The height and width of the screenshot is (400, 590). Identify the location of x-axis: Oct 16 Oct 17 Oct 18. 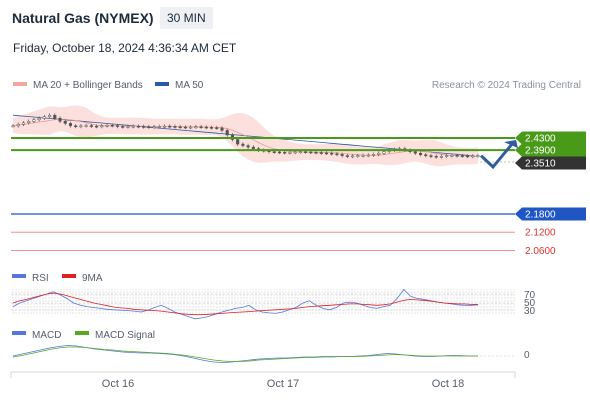
(263, 380).